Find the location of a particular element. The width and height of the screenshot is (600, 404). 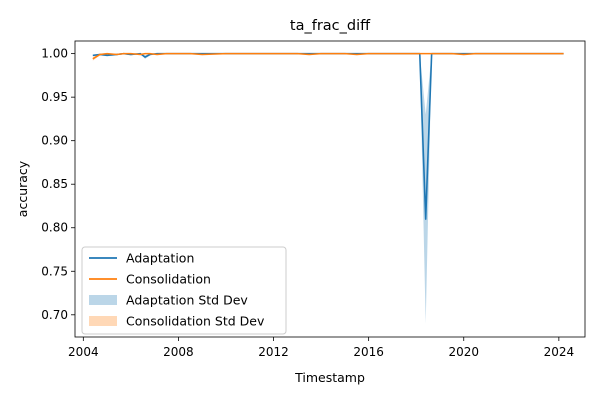

legend-swatch-consolidation-std-dev is located at coordinates (103, 321).